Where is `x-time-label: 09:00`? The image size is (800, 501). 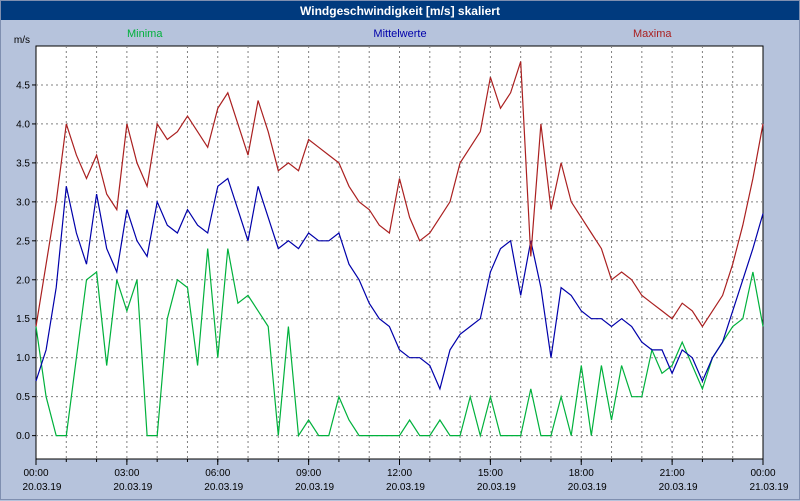
x-time-label: 09:00 is located at coordinates (308, 473).